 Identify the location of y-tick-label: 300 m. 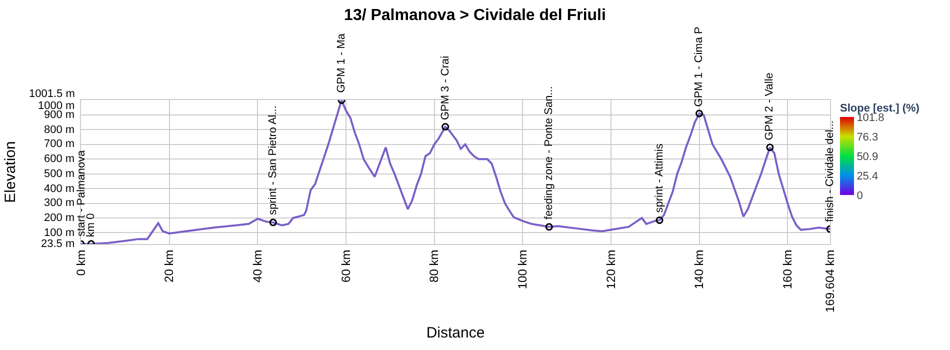
(59, 203).